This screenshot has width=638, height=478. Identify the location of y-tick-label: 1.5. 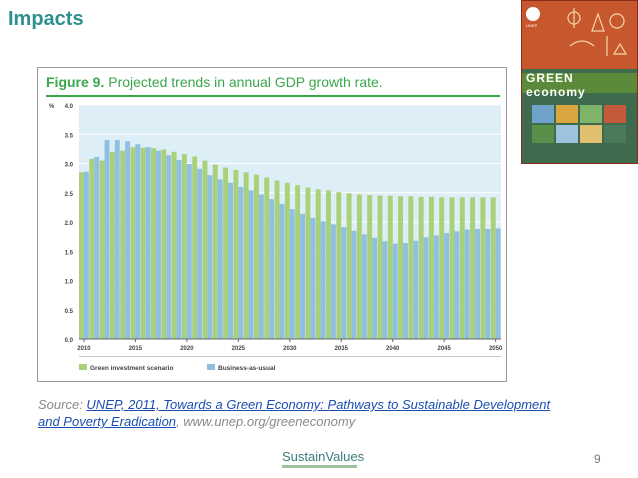
(69, 253).